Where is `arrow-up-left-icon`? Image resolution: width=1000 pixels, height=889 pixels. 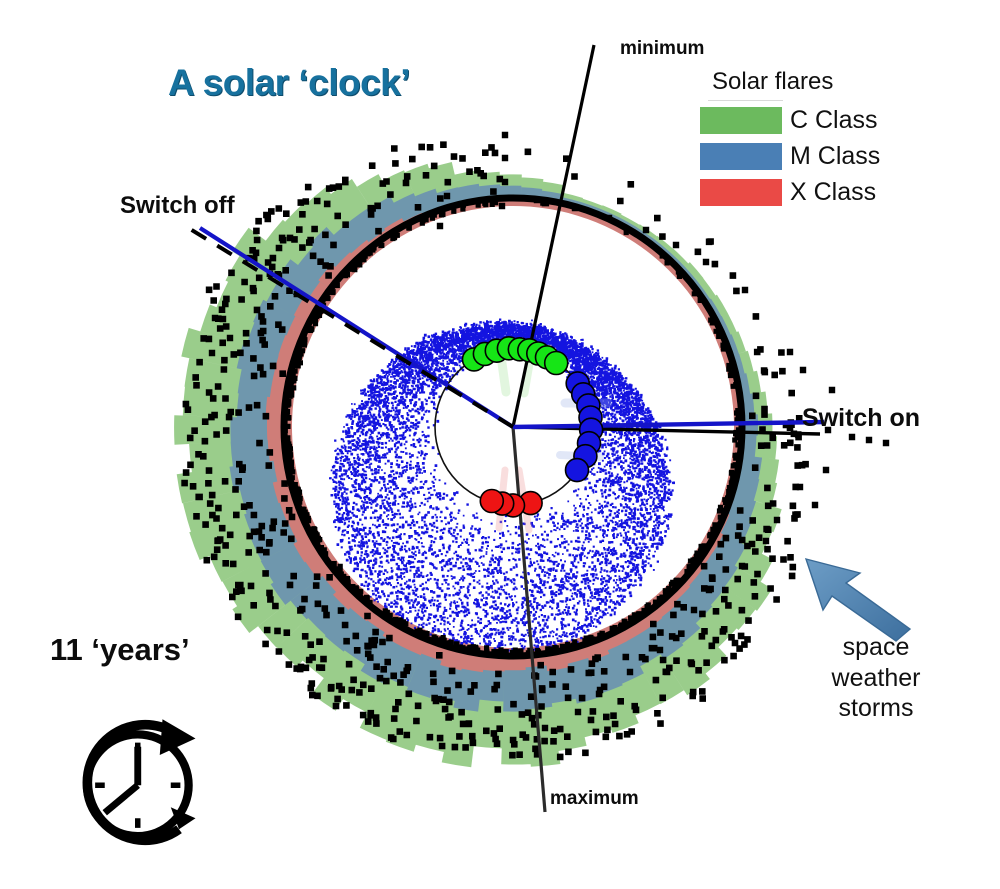 arrow-up-left-icon is located at coordinates (858, 599).